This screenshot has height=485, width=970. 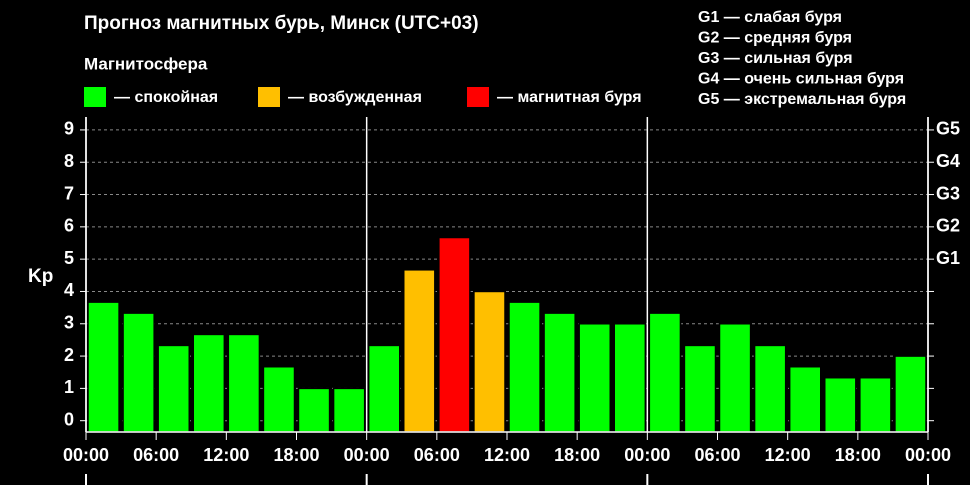 I want to click on y-tick-label: 4, so click(x=69, y=290).